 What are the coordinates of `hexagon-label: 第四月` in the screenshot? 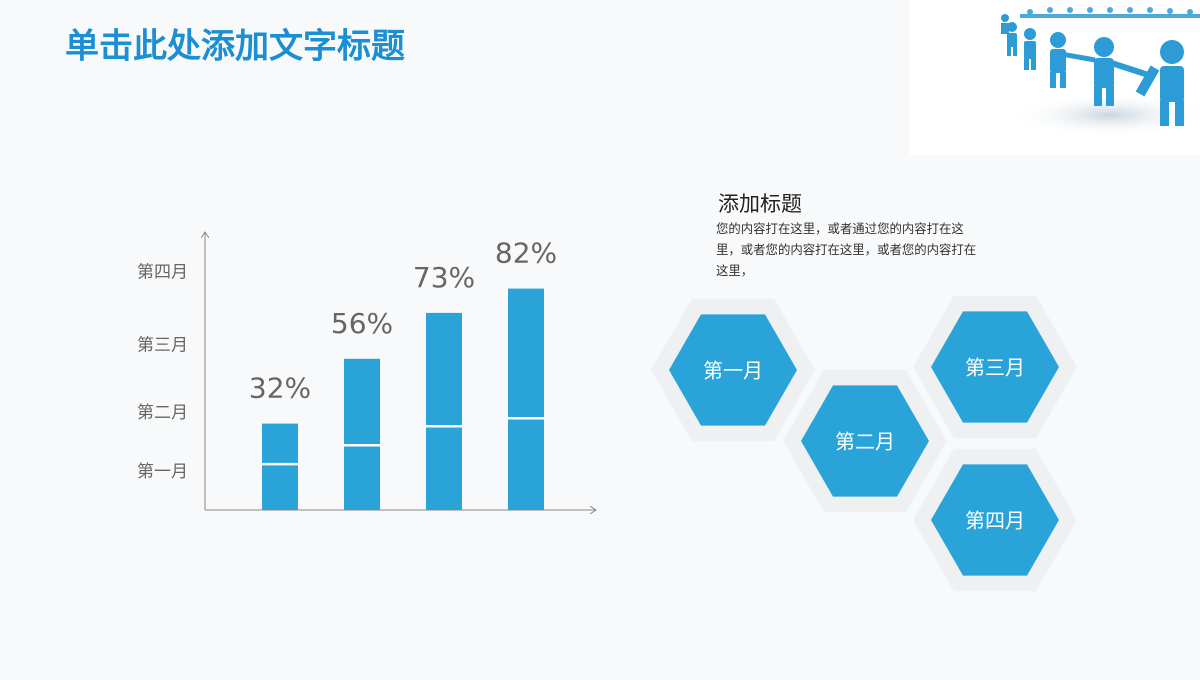 It's located at (995, 521).